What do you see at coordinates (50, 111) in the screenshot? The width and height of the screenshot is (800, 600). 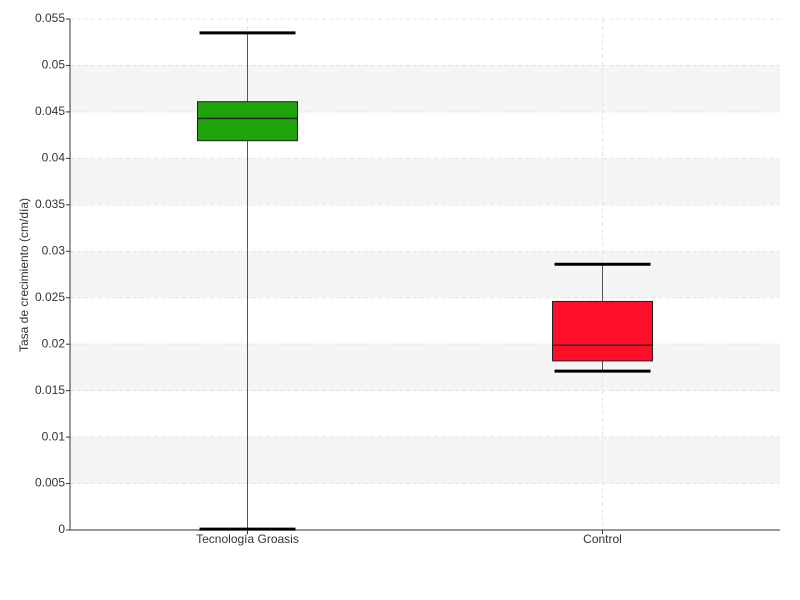 I see `y-tick-label: 0.045` at bounding box center [50, 111].